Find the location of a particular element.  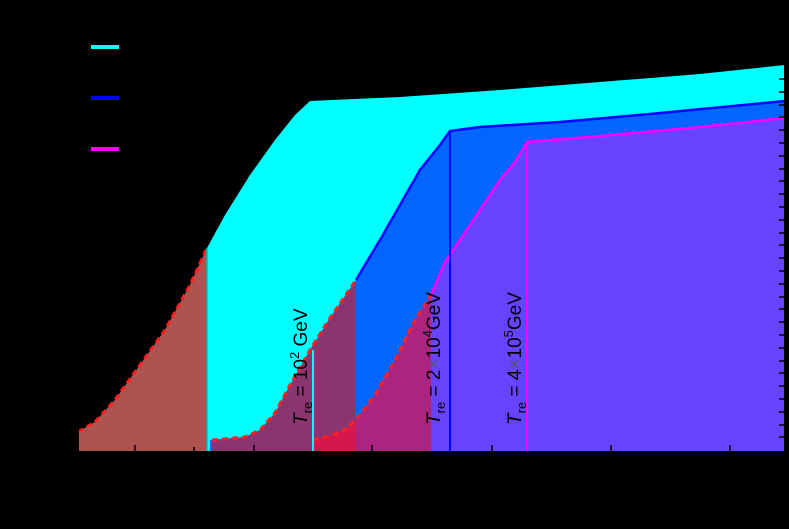

x-ticks is located at coordinates (432, 448).